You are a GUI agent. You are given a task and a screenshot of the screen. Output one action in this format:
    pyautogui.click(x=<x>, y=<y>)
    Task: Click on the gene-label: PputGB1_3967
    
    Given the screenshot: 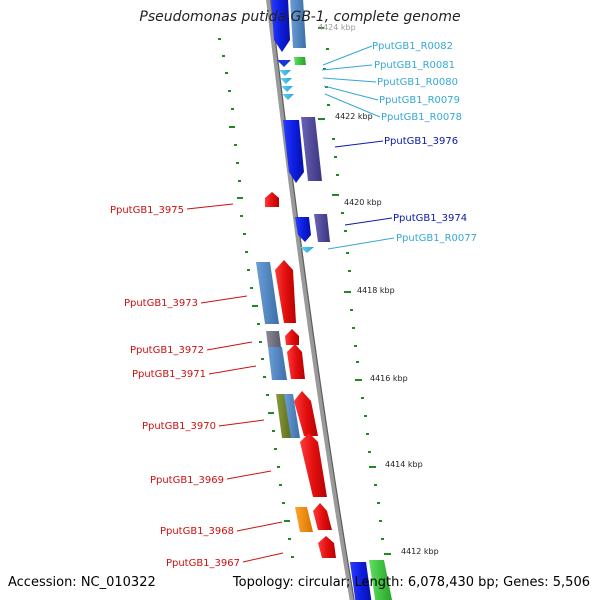 What is the action you would take?
    pyautogui.click(x=203, y=563)
    